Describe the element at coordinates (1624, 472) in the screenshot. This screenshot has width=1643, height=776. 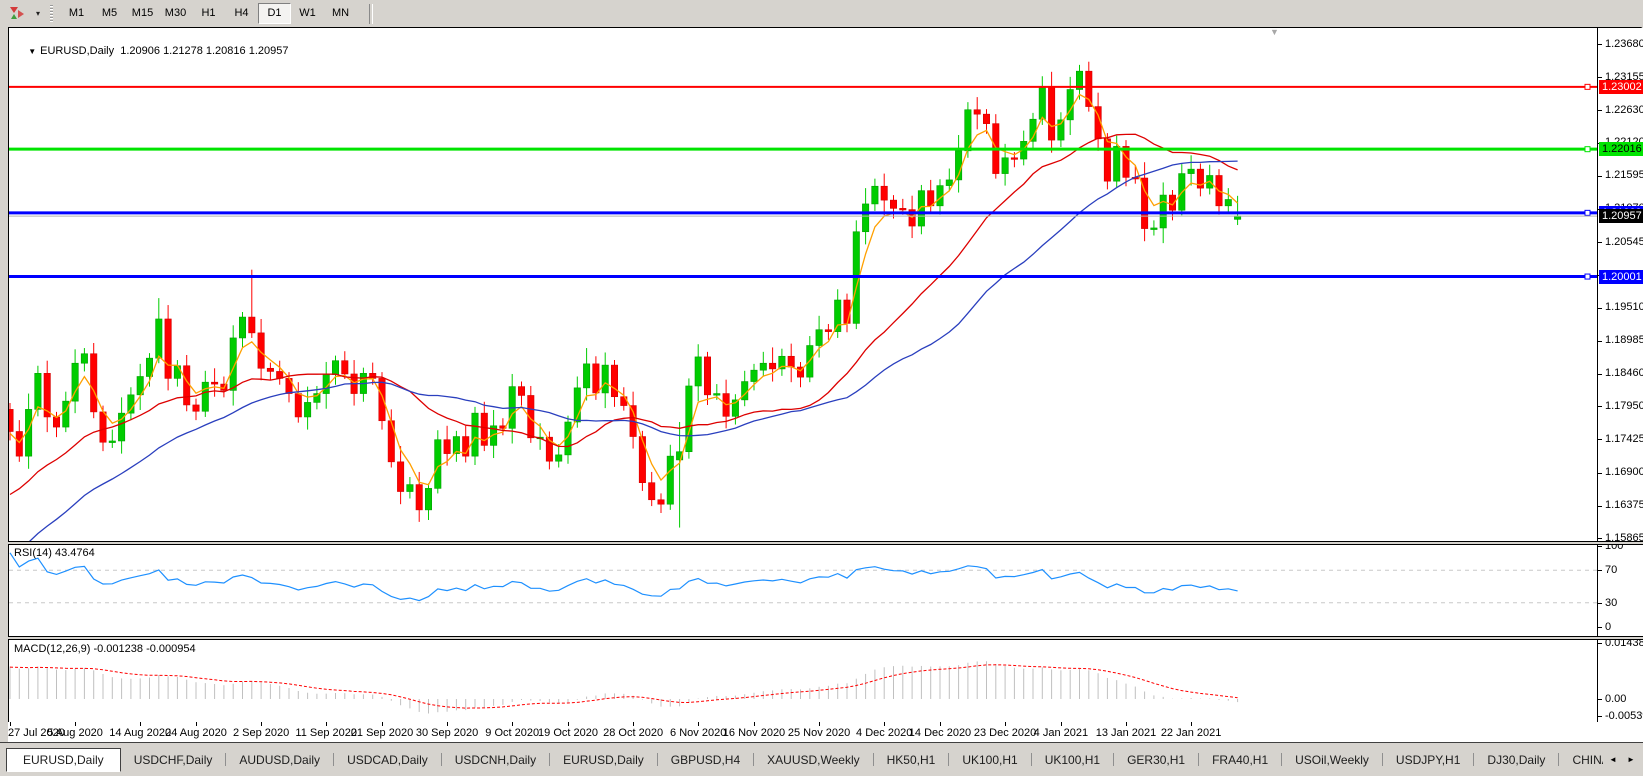
I see `price-tick-label: 1.16900` at that location.